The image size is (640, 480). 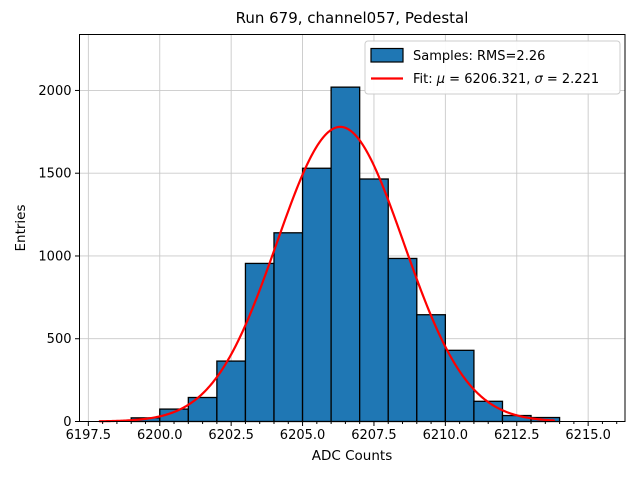 What do you see at coordinates (54, 174) in the screenshot?
I see `y-tick-label: 1500` at bounding box center [54, 174].